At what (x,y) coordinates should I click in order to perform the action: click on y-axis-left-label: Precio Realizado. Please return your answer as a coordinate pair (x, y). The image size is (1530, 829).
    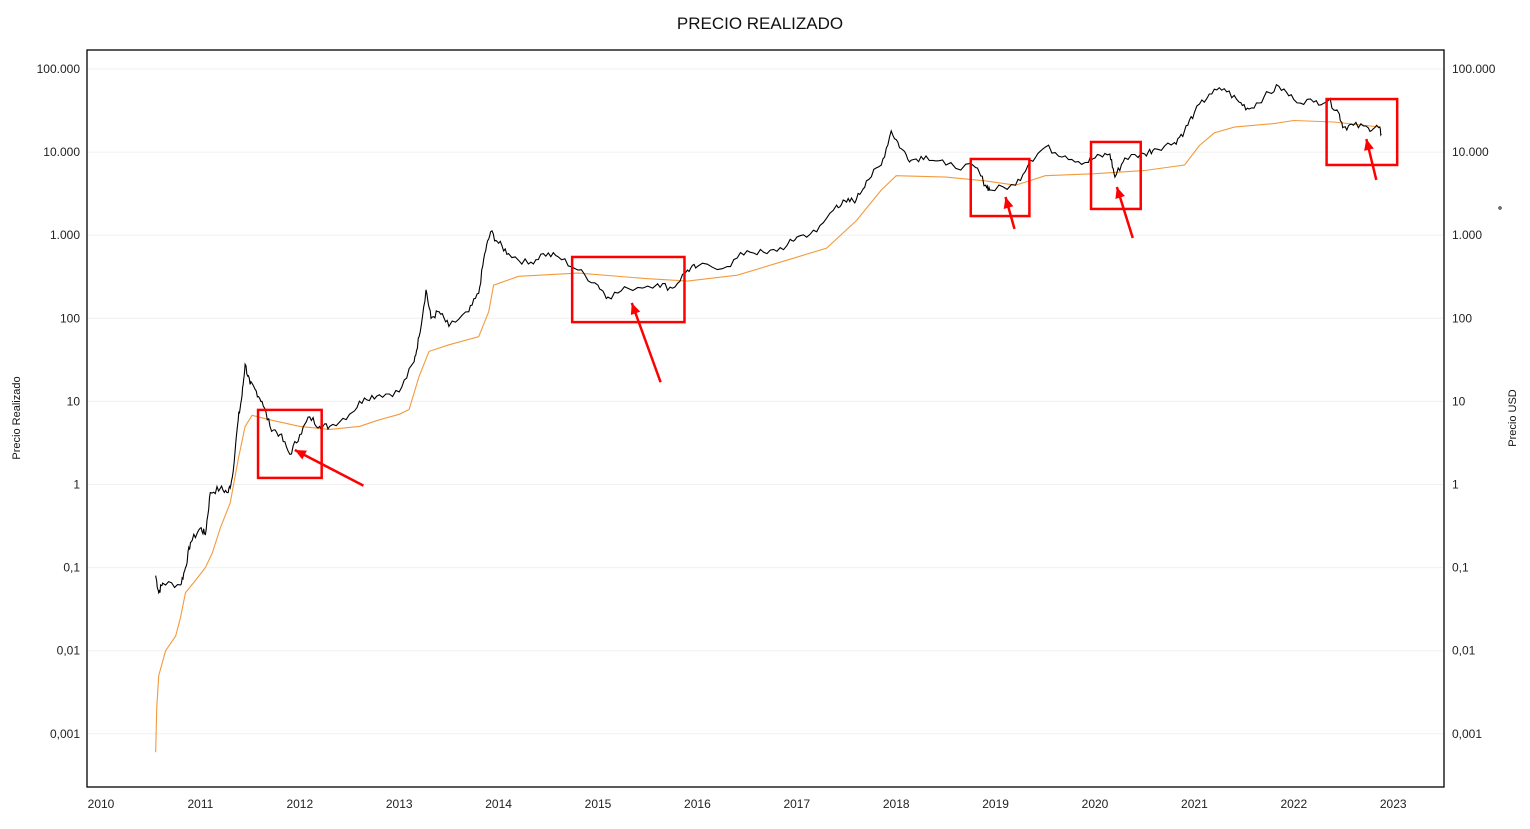
    Looking at the image, I should click on (17, 417).